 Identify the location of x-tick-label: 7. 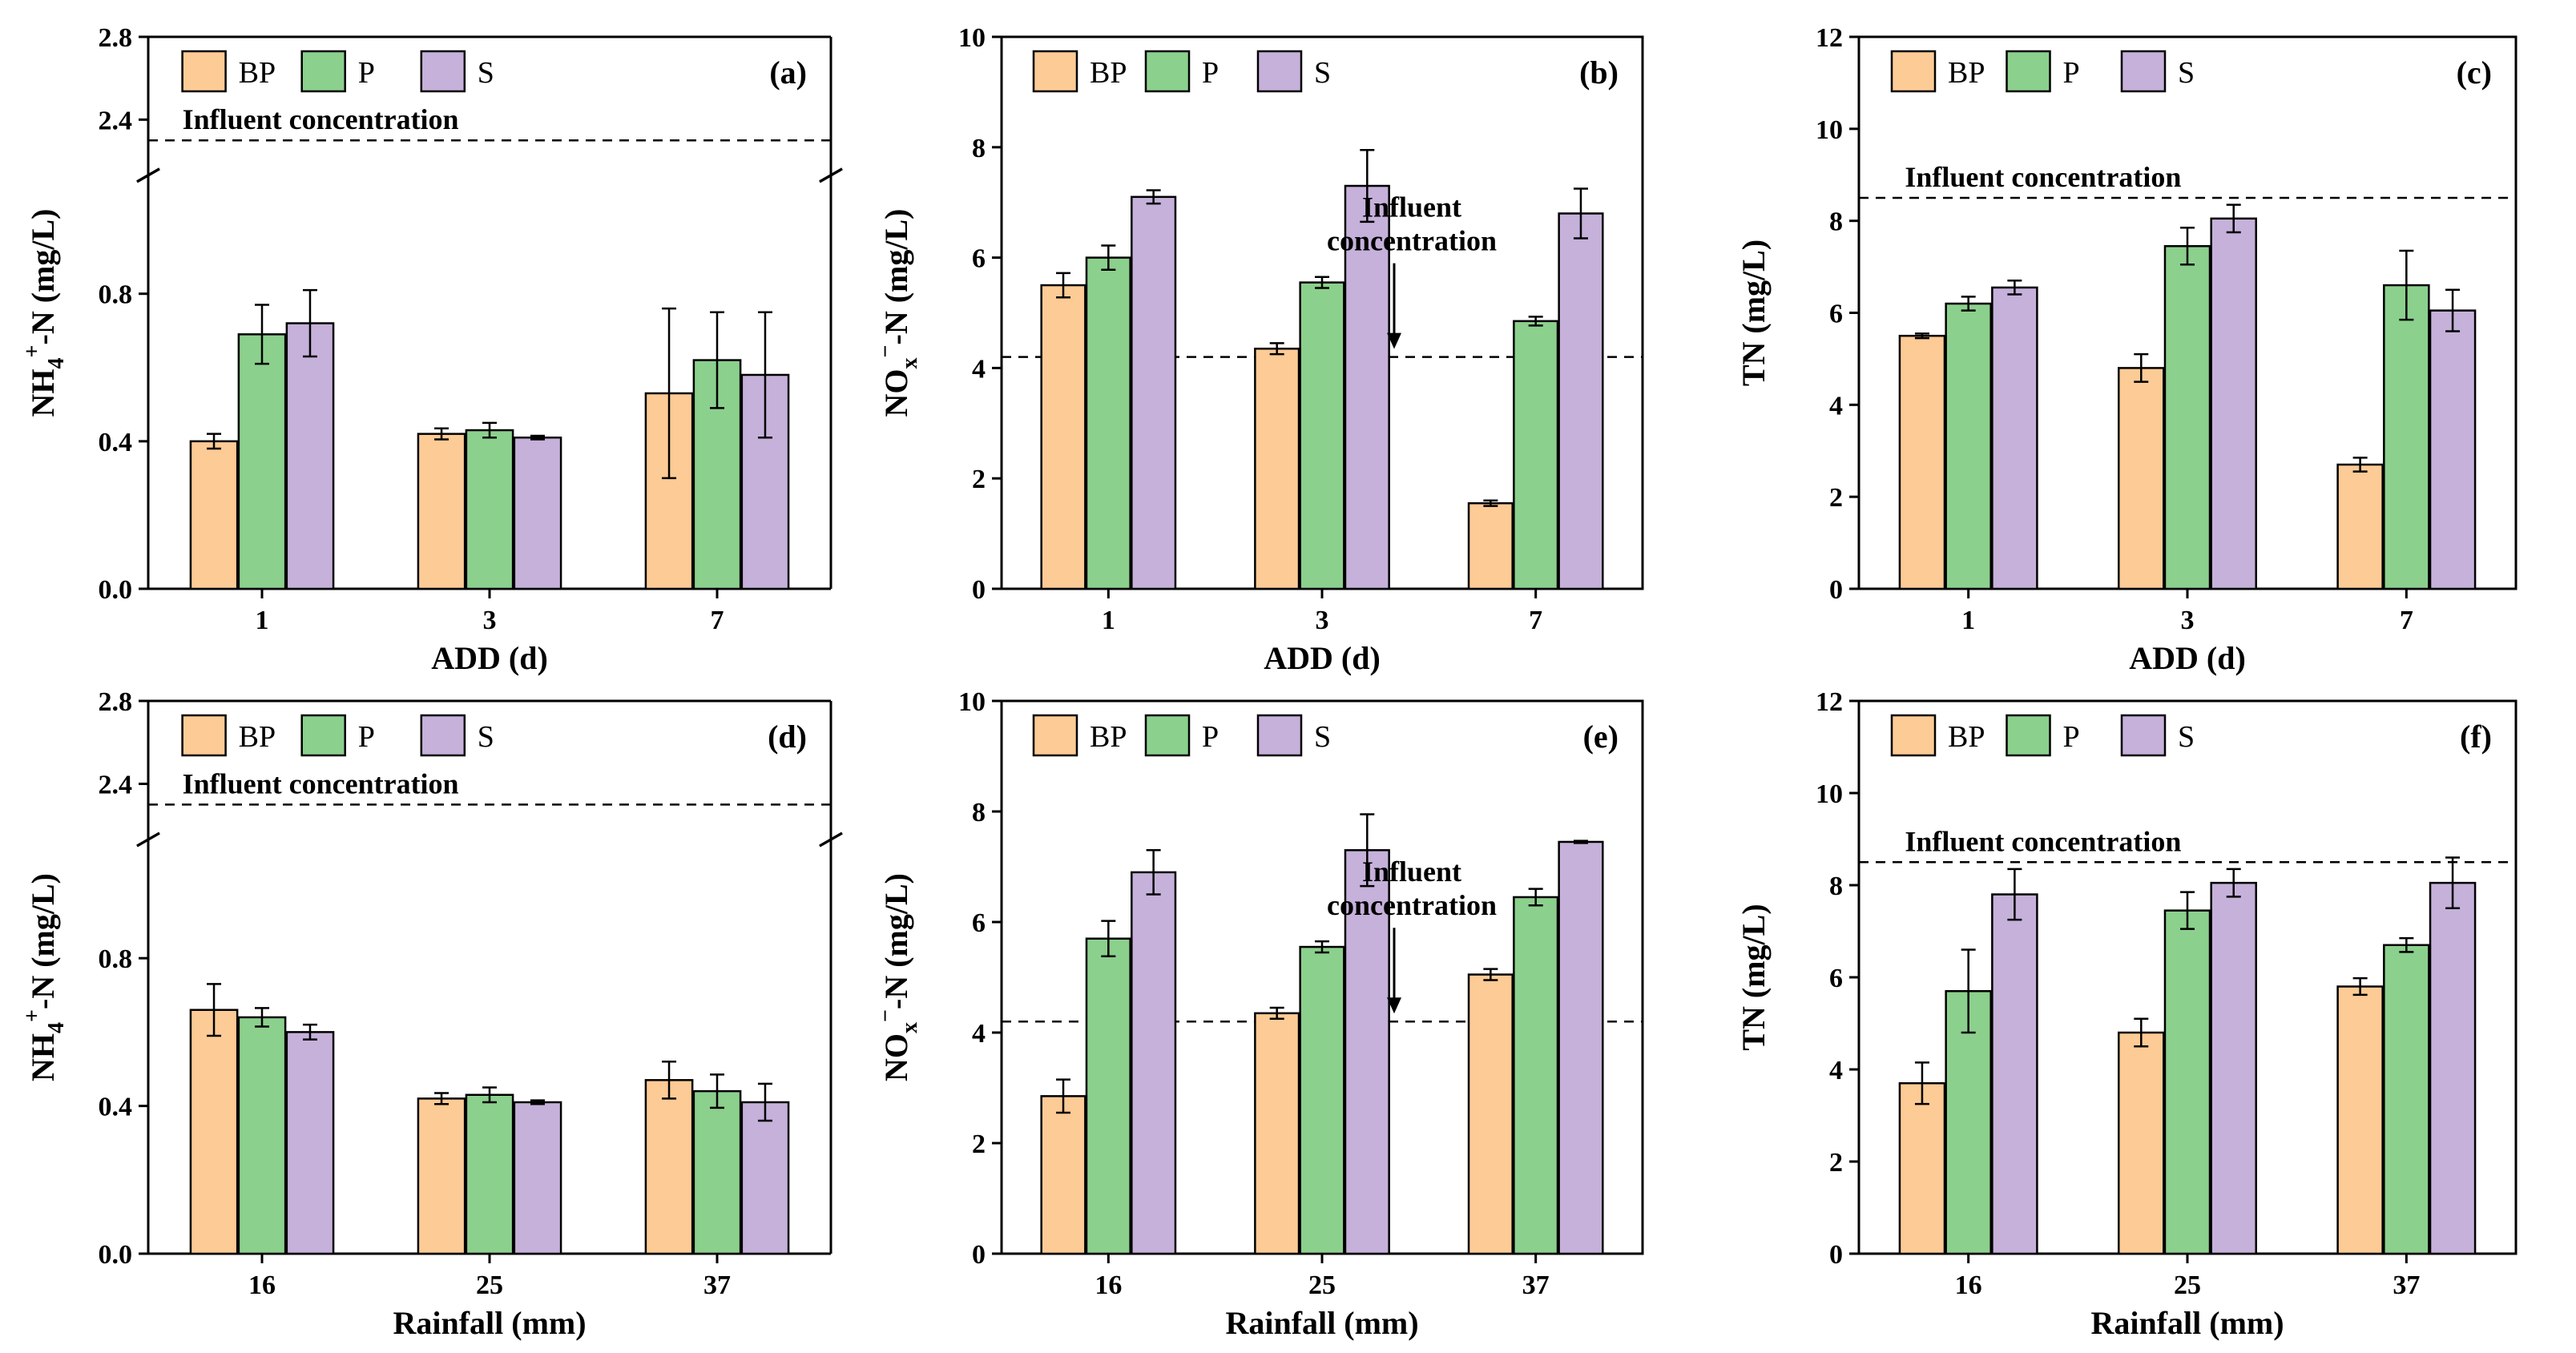
(717, 620).